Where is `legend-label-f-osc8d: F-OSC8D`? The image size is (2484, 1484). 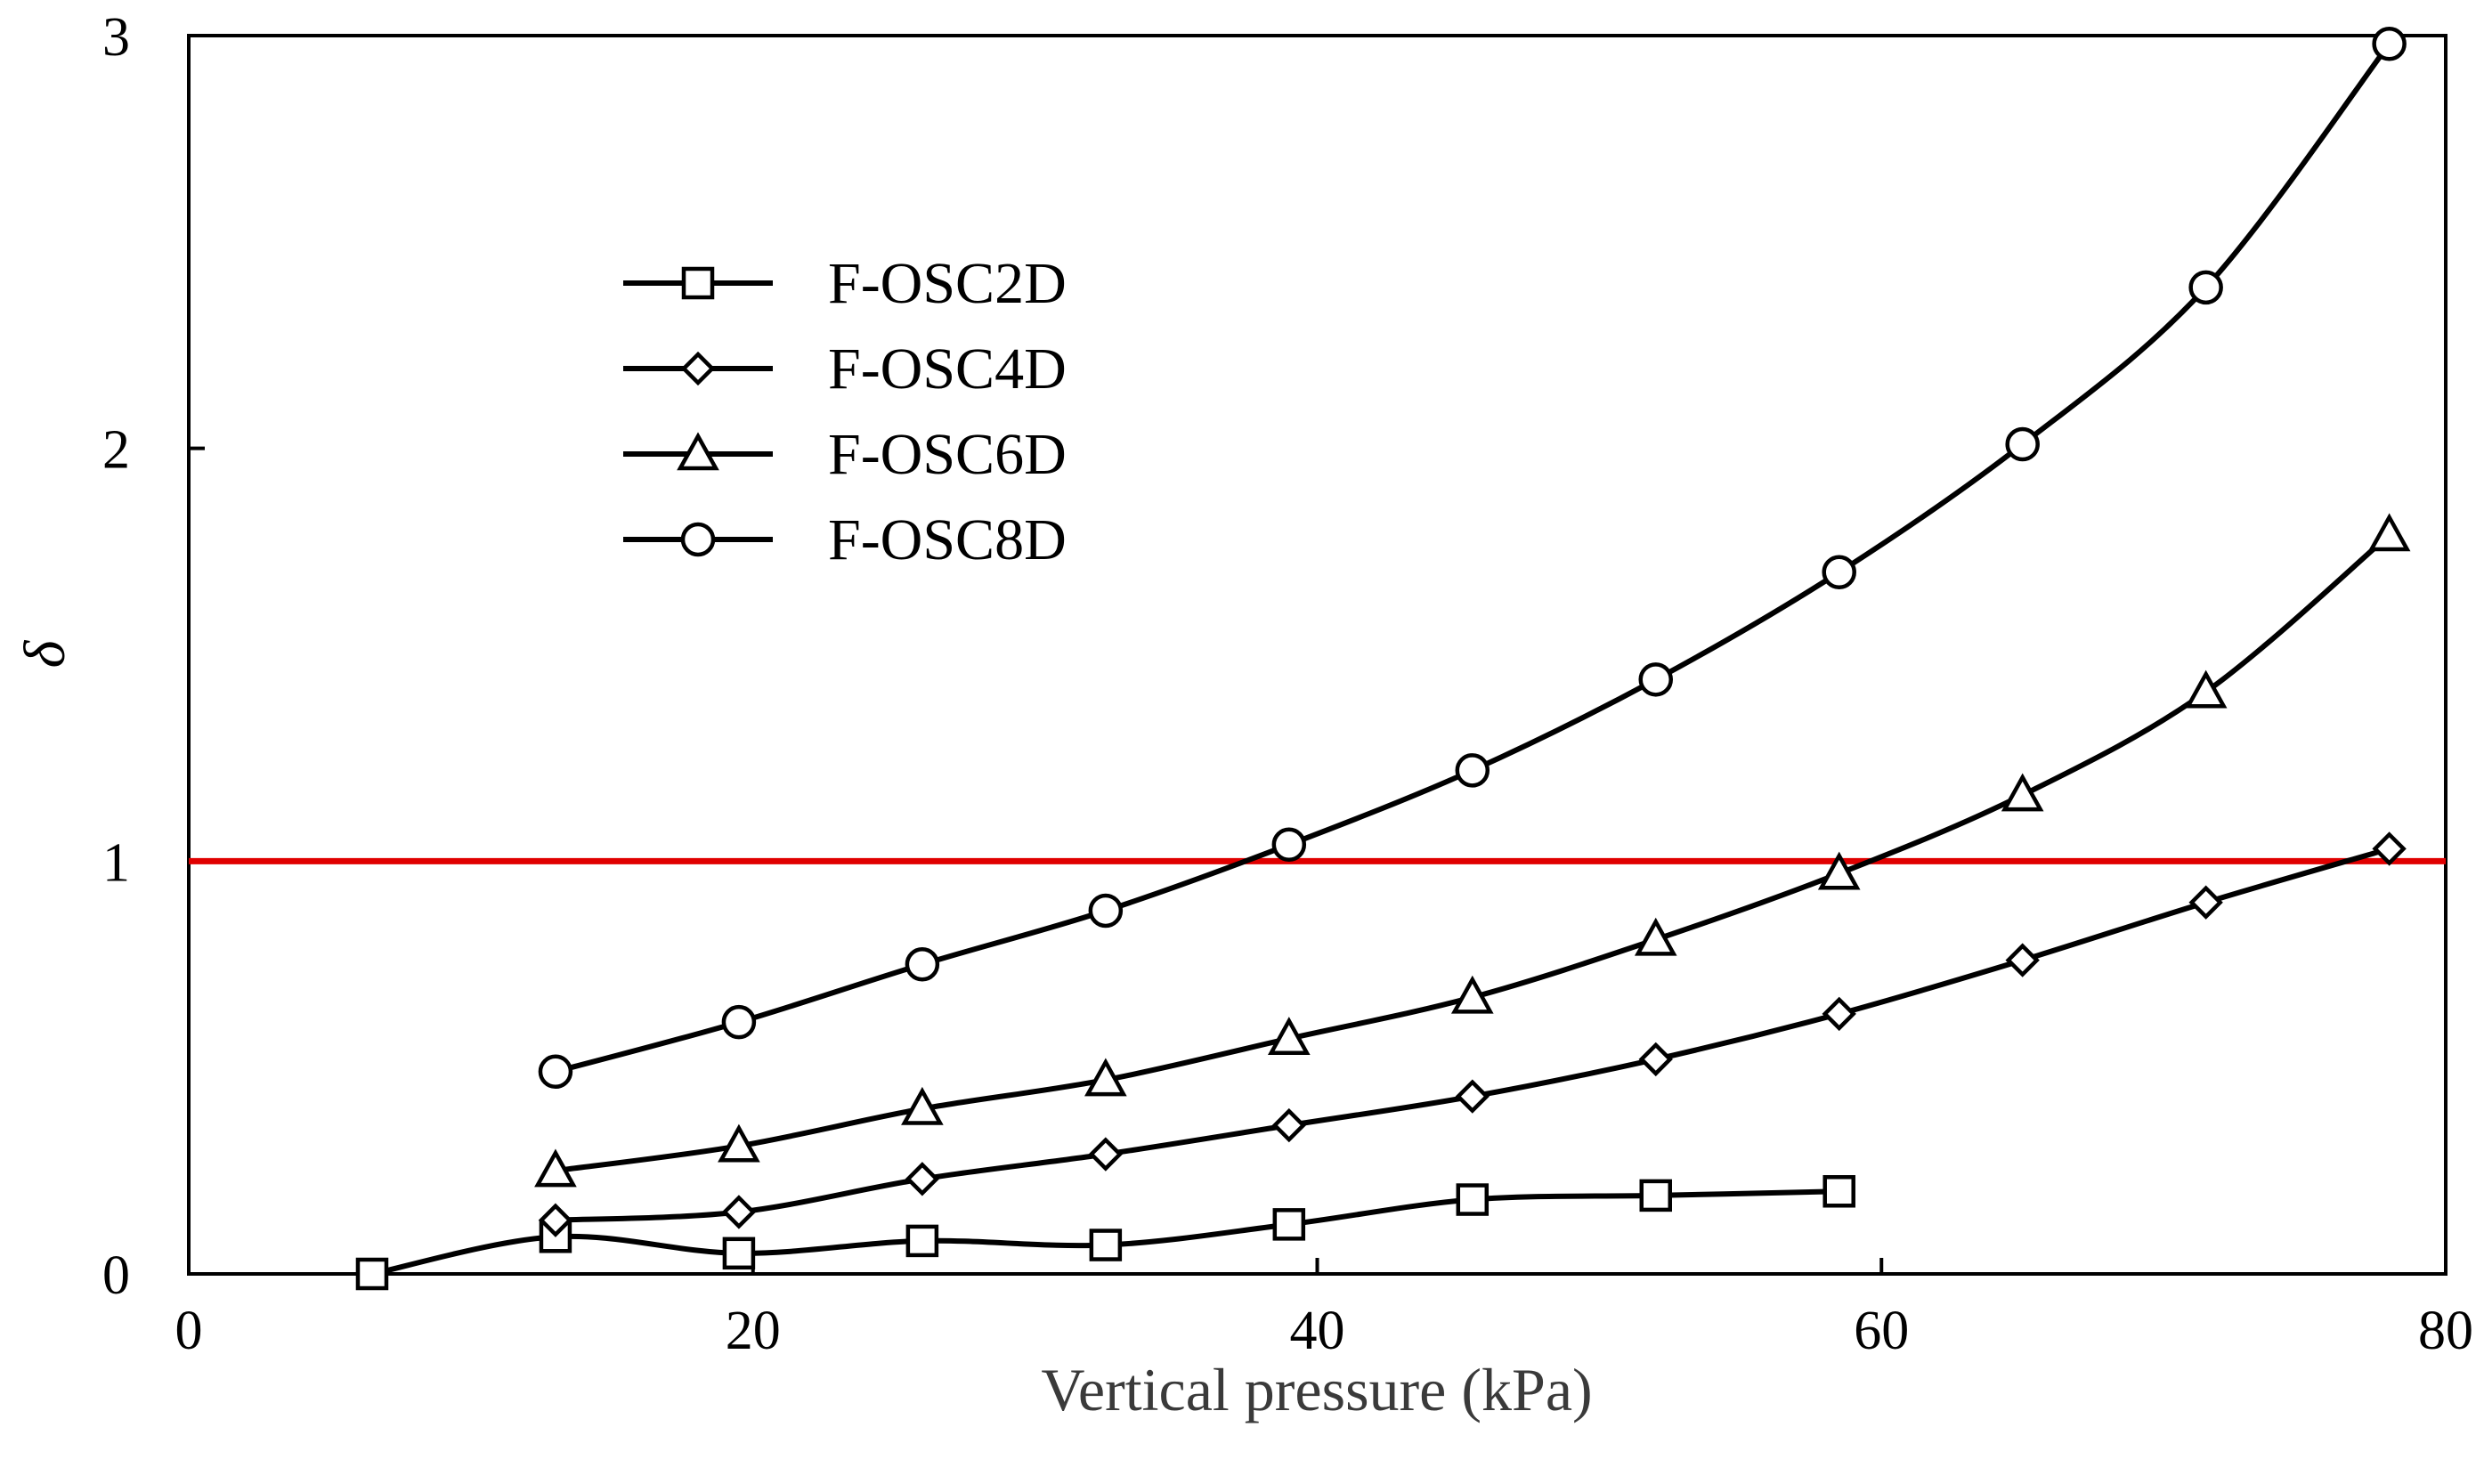 legend-label-f-osc8d: F-OSC8D is located at coordinates (948, 539).